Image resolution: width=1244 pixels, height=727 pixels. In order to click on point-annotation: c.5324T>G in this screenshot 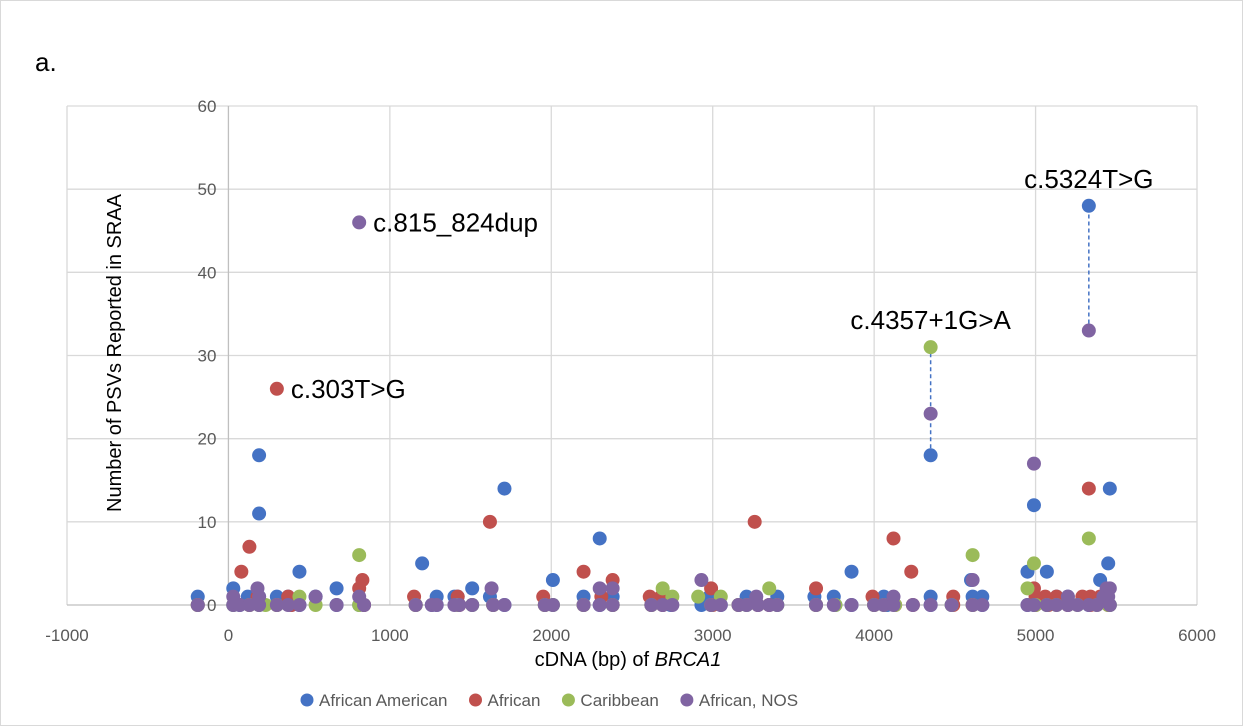, I will do `click(1088, 179)`.